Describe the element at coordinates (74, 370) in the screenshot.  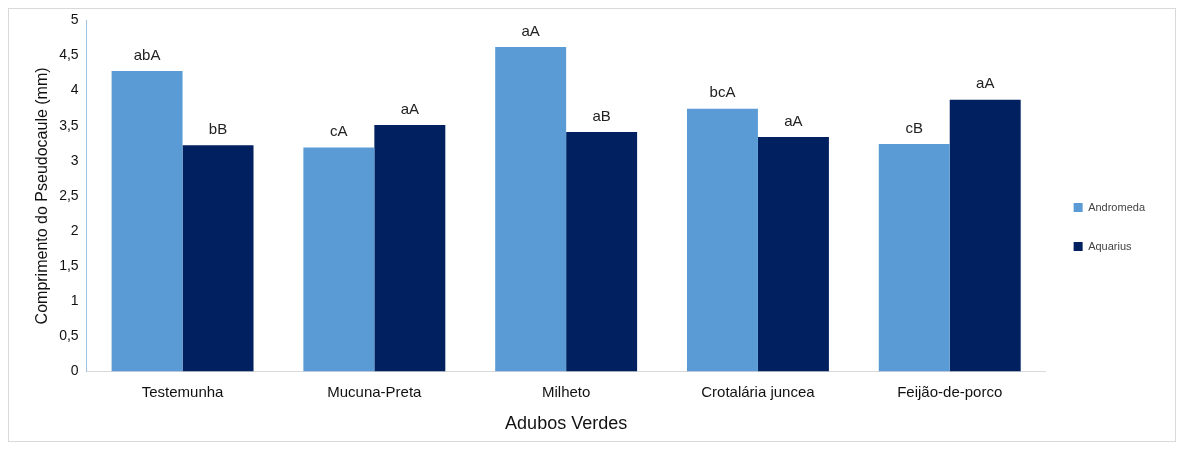
I see `y-tick-label: 0` at that location.